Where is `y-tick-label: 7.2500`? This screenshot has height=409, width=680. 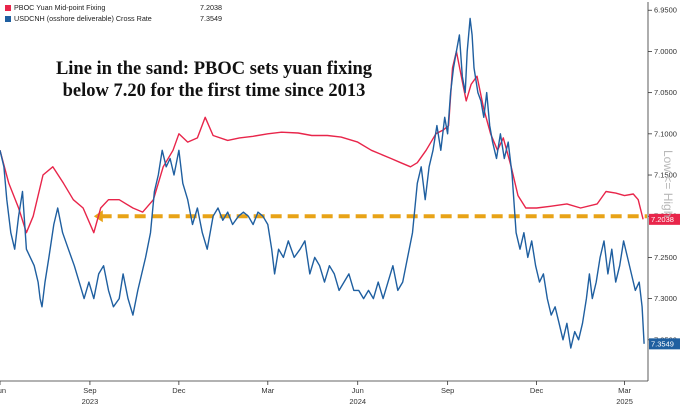 y-tick-label: 7.2500 is located at coordinates (665, 257).